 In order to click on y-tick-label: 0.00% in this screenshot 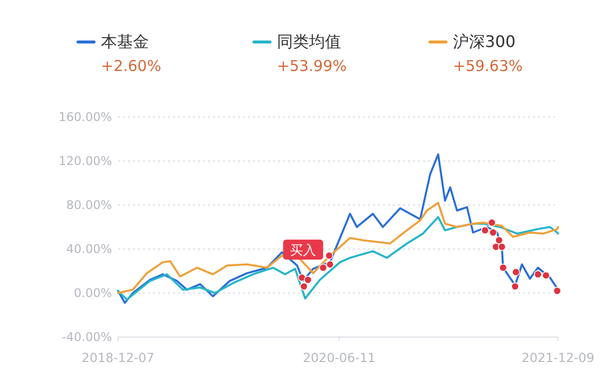, I will do `click(93, 293)`.